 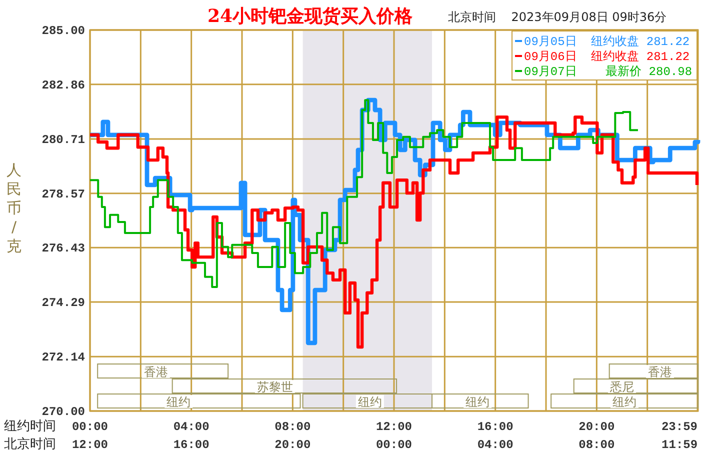 I want to click on y-tick-label: 276.43, so click(x=63, y=249).